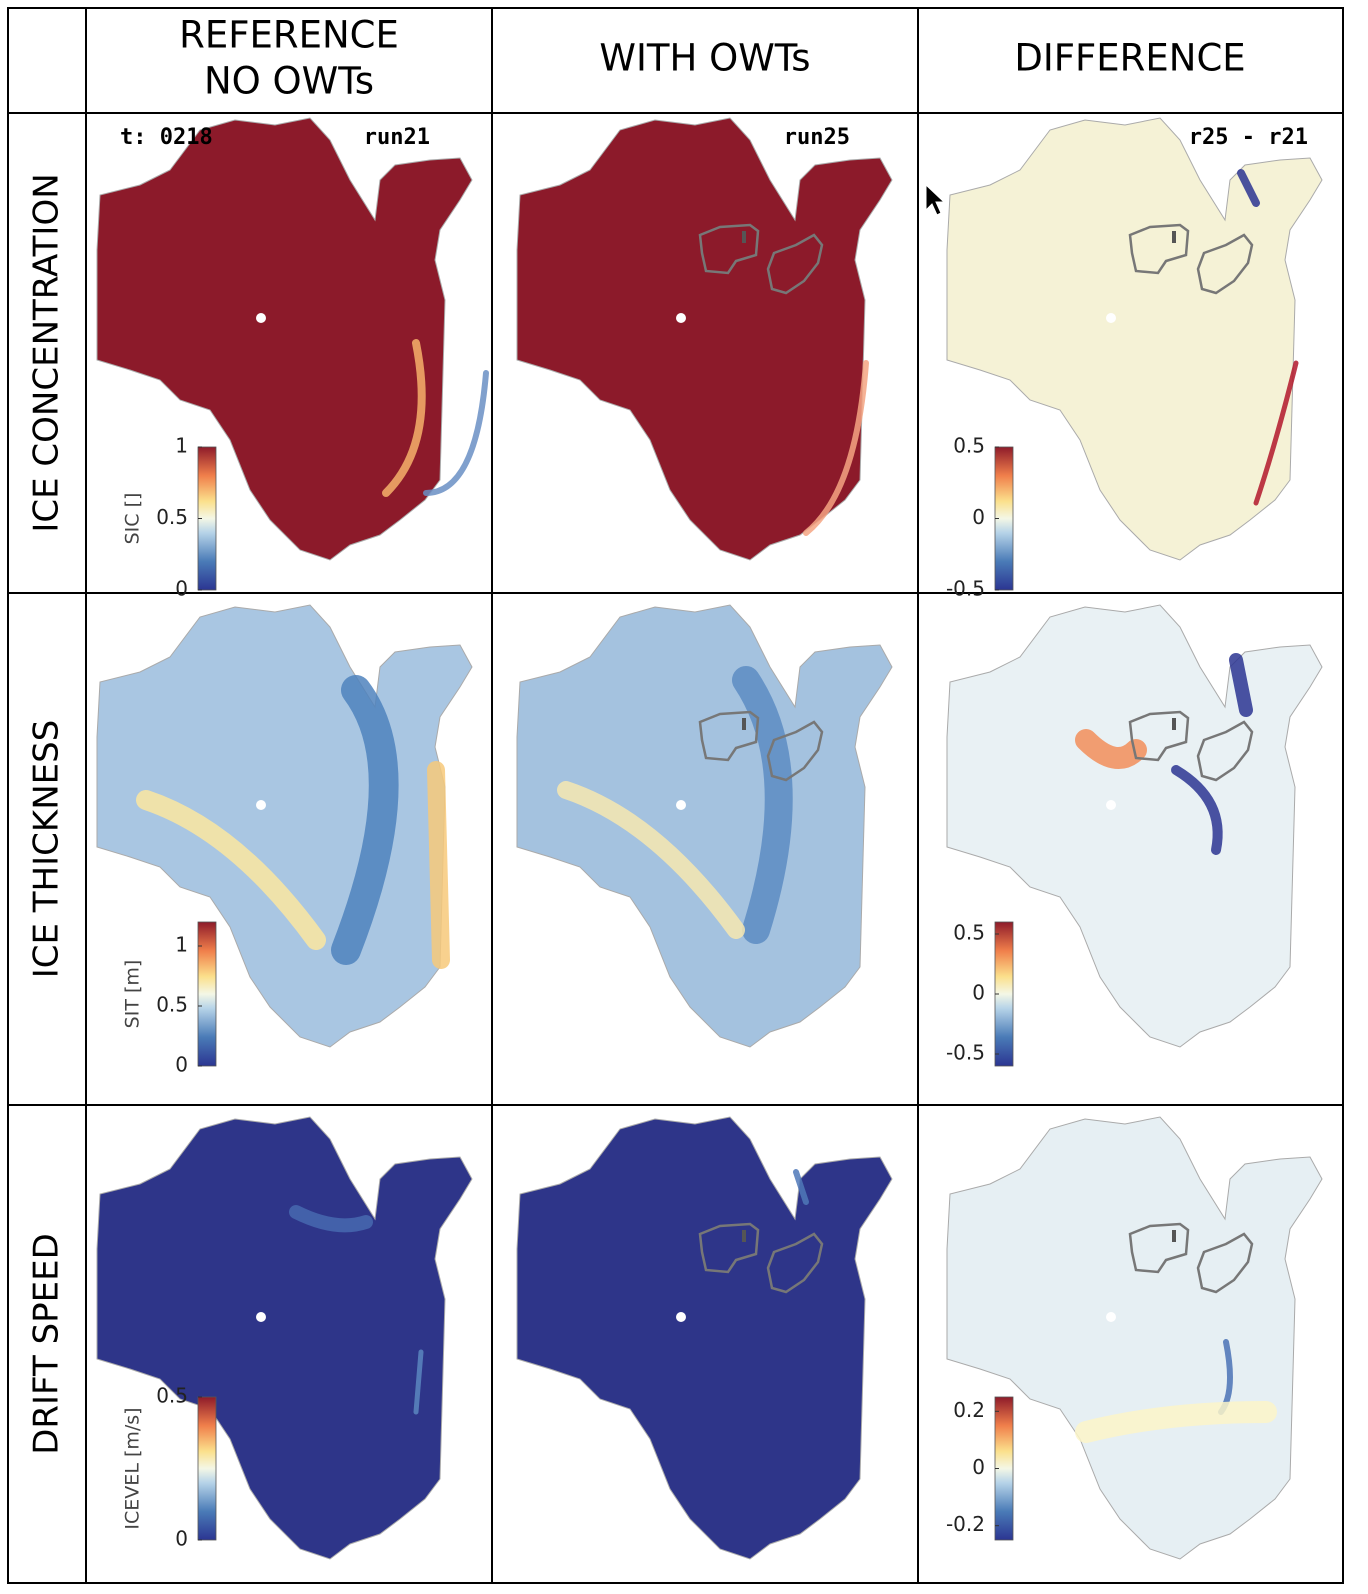  Describe the element at coordinates (1248, 137) in the screenshot. I see `panel-label: r25 - r21` at that location.